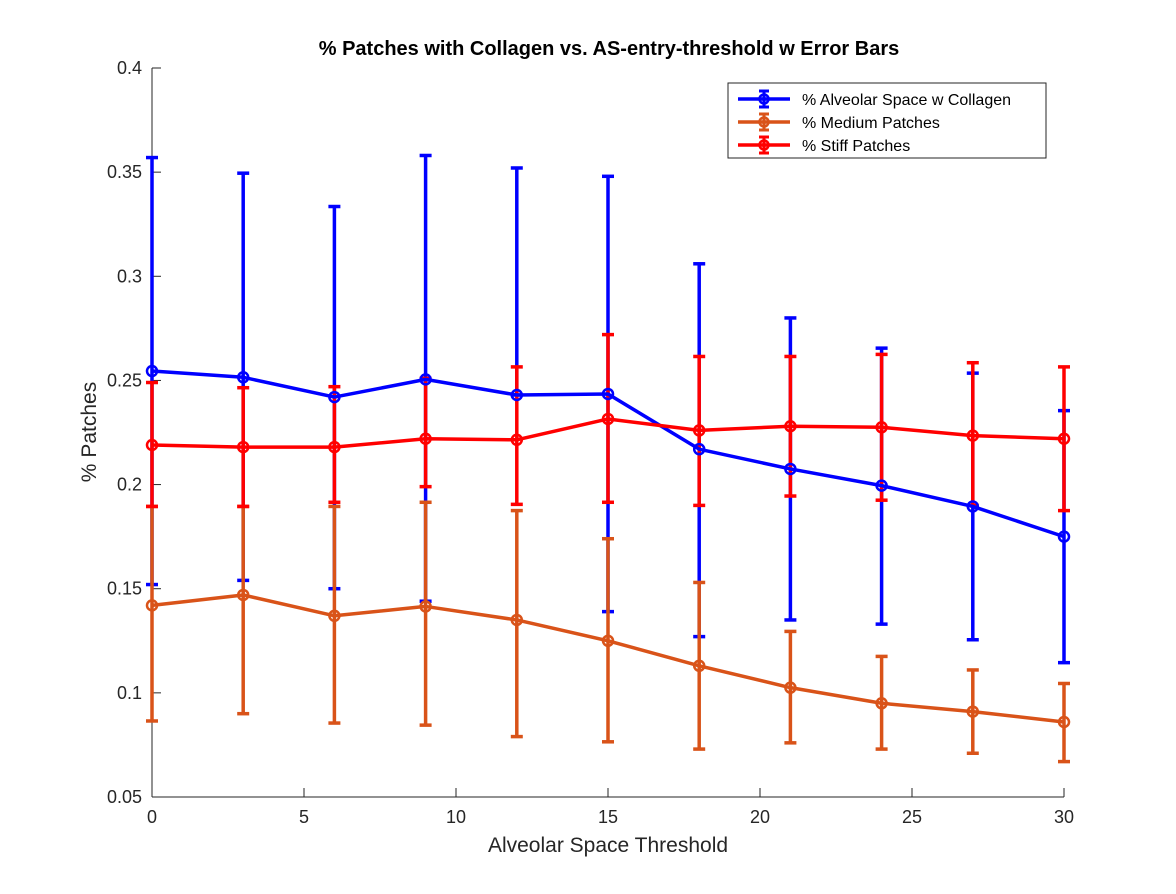 The height and width of the screenshot is (894, 1176). I want to click on legend-item-alveolar-space-w-collagen: % Alveolar Space w Collagen, so click(874, 99).